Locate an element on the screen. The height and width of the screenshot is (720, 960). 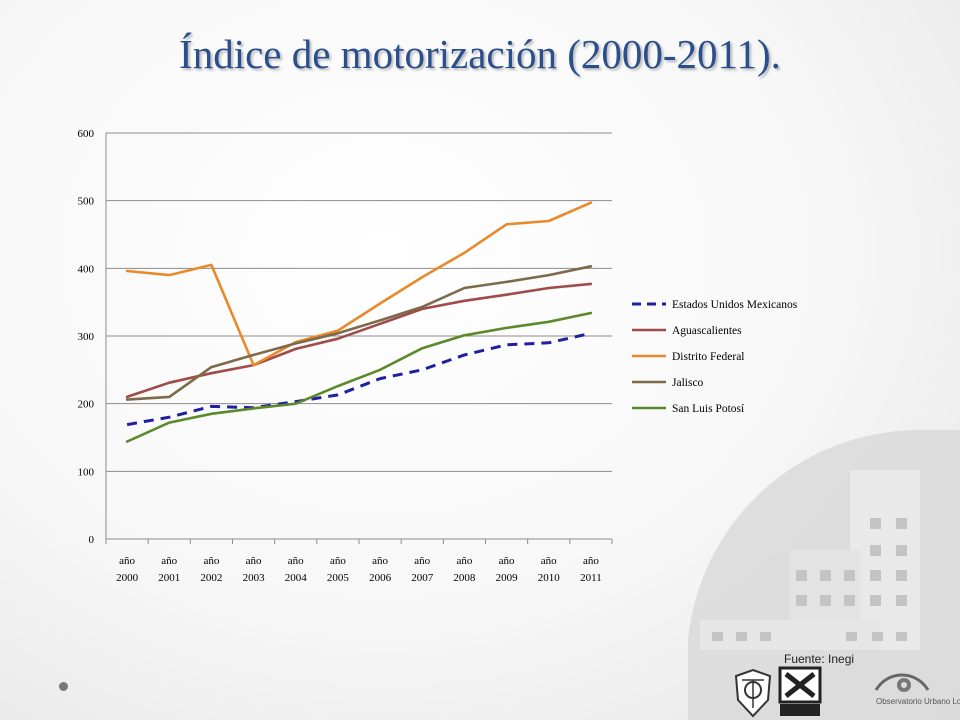
x-tick-label-year: 2008 is located at coordinates (464, 578).